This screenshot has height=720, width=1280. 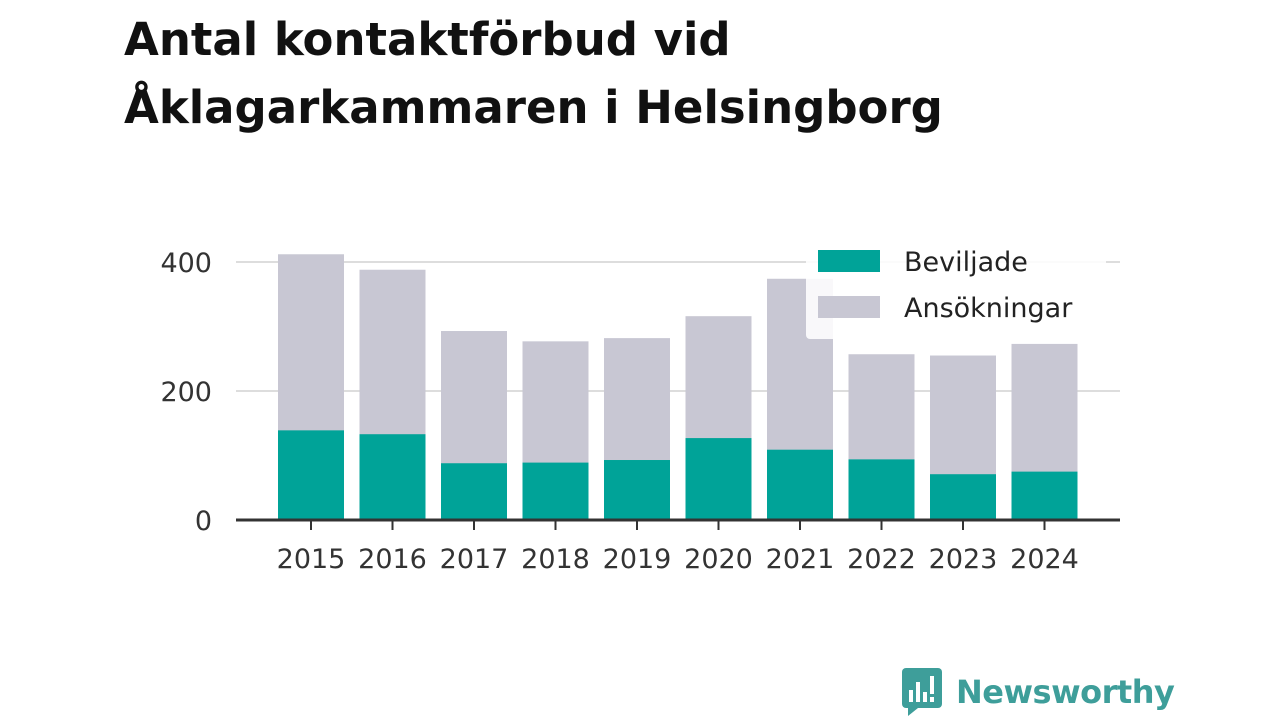 I want to click on x-tick-label-2020: 2020, so click(x=718, y=559).